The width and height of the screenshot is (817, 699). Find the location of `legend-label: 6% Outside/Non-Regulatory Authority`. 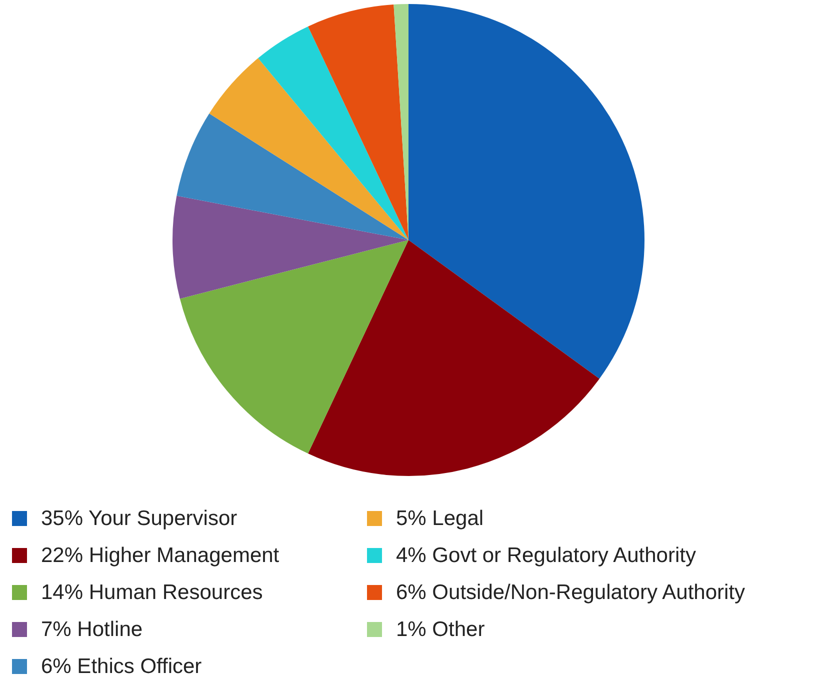

legend-label: 6% Outside/Non-Regulatory Authority is located at coordinates (571, 592).